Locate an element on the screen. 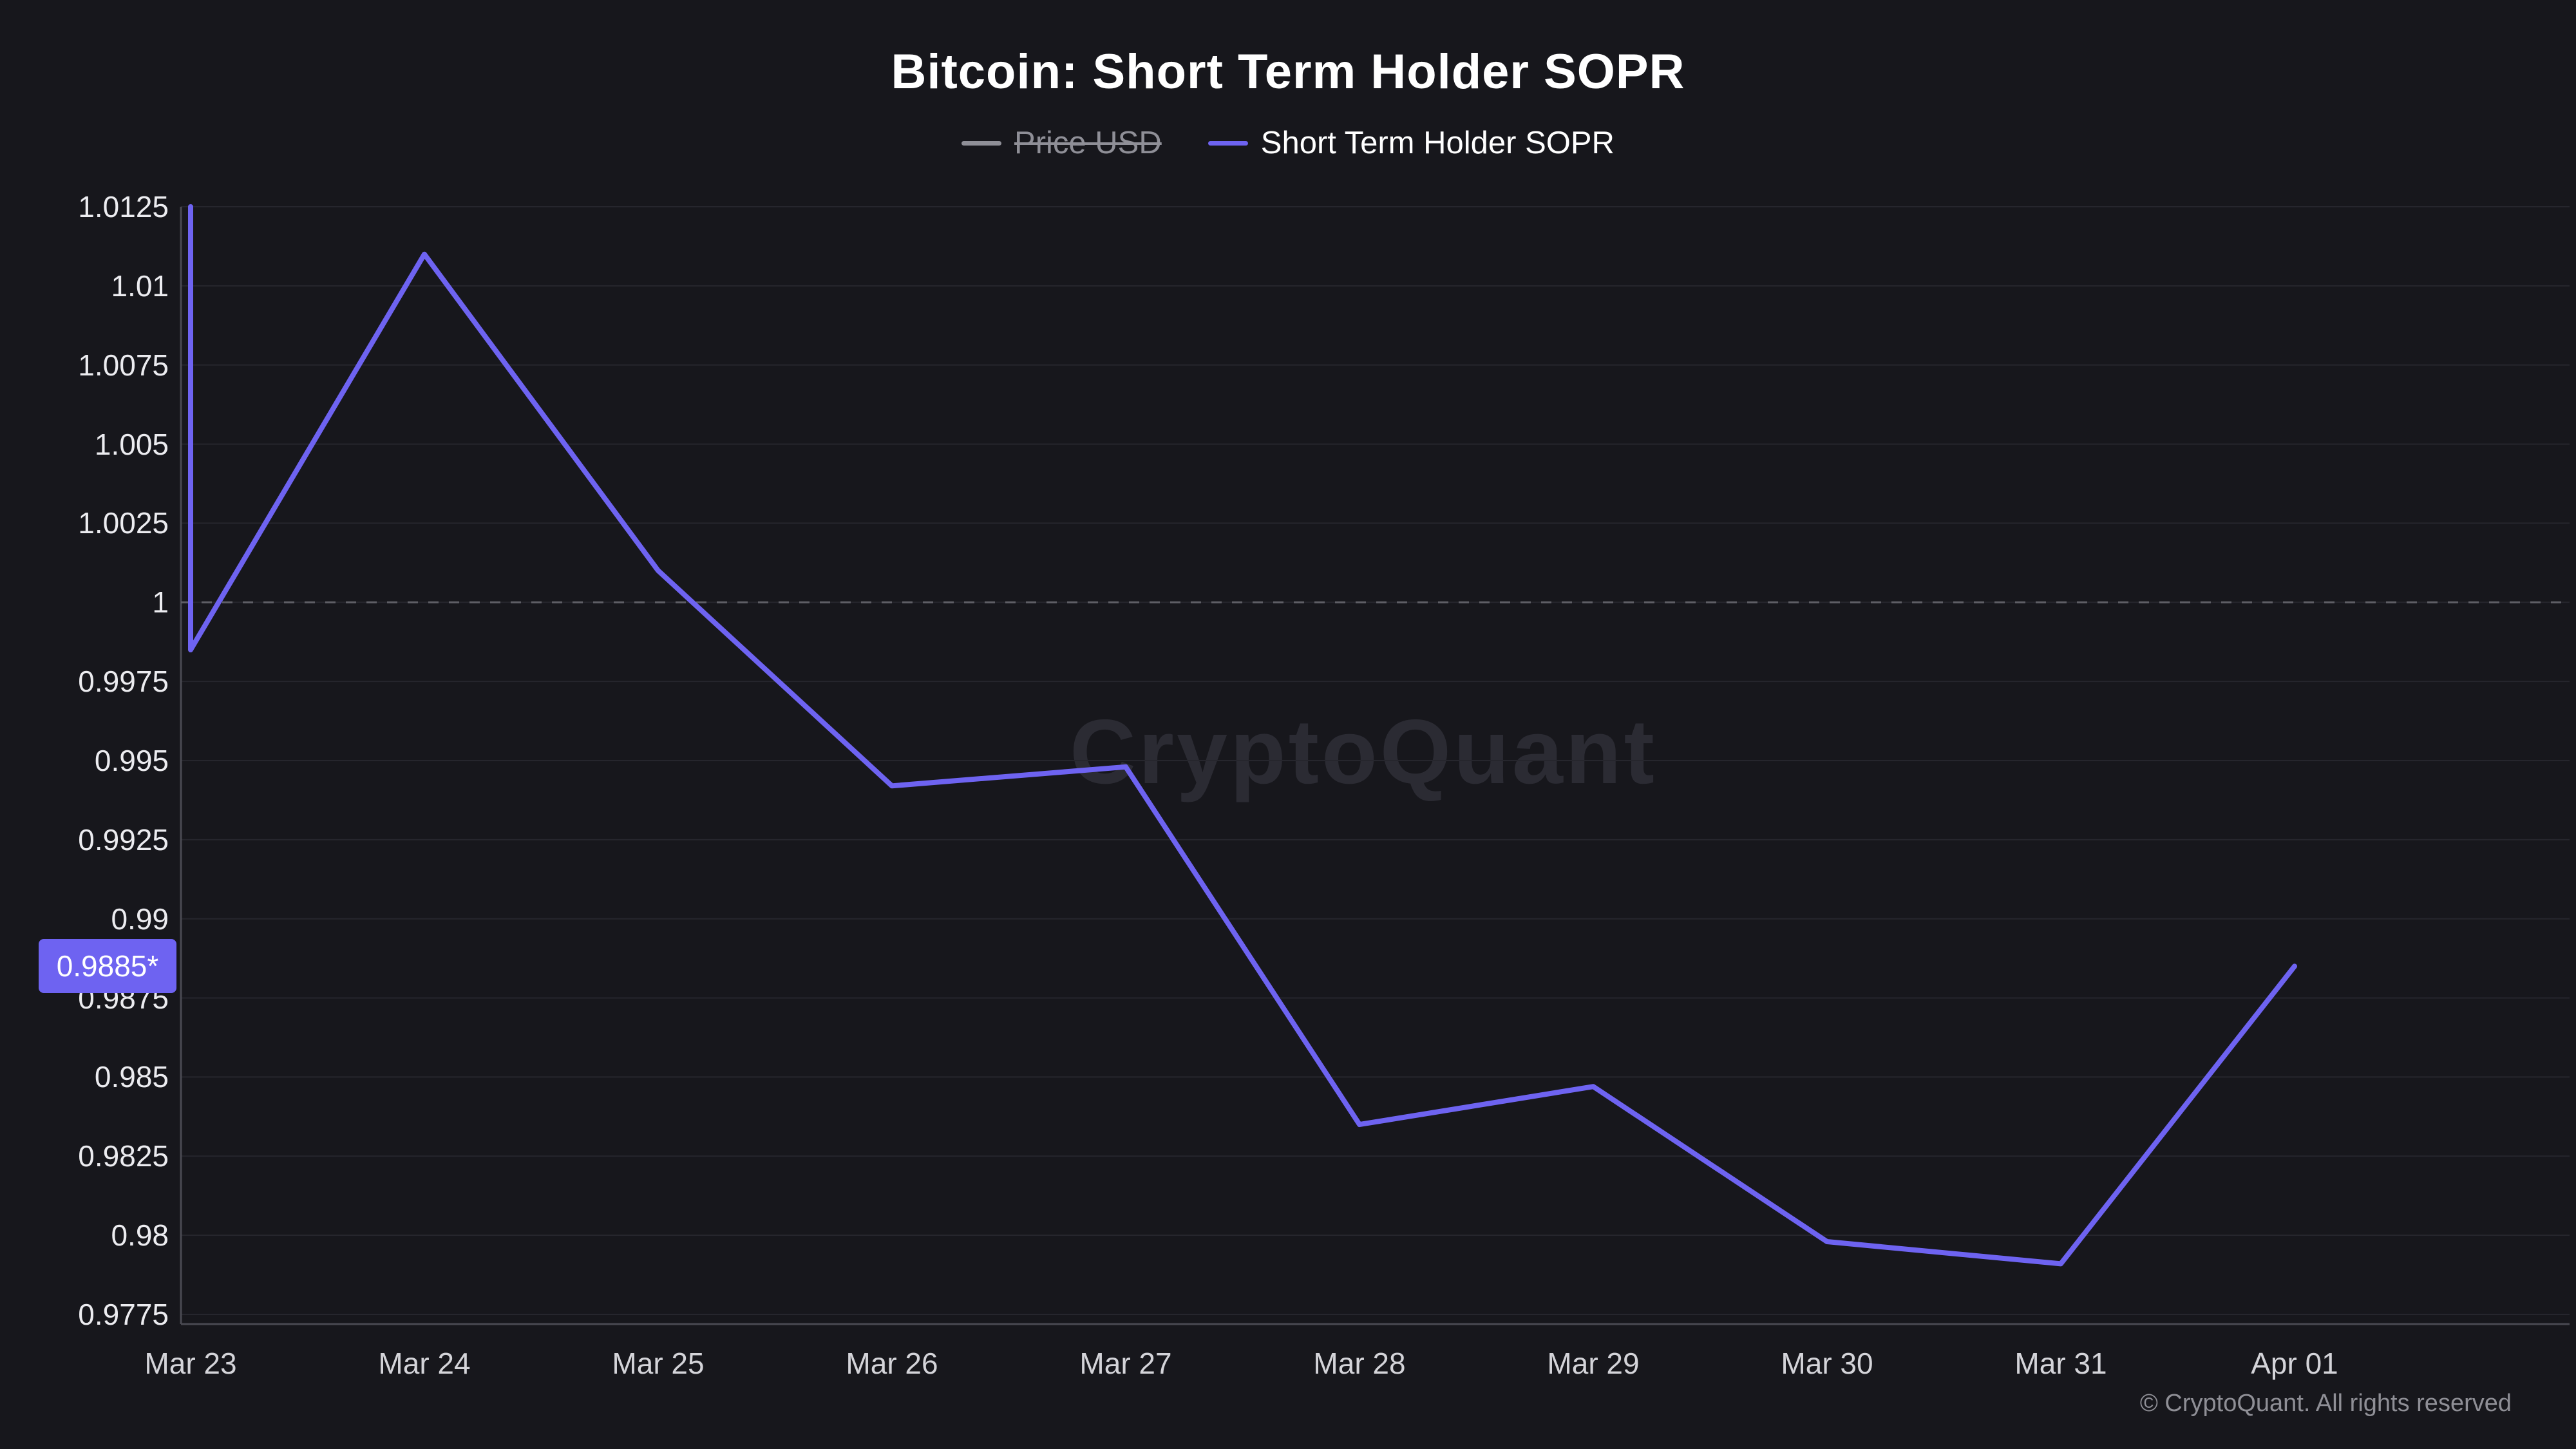 The height and width of the screenshot is (1449, 2576). legend-item-sopr: Short Term Holder SOPR is located at coordinates (1411, 143).